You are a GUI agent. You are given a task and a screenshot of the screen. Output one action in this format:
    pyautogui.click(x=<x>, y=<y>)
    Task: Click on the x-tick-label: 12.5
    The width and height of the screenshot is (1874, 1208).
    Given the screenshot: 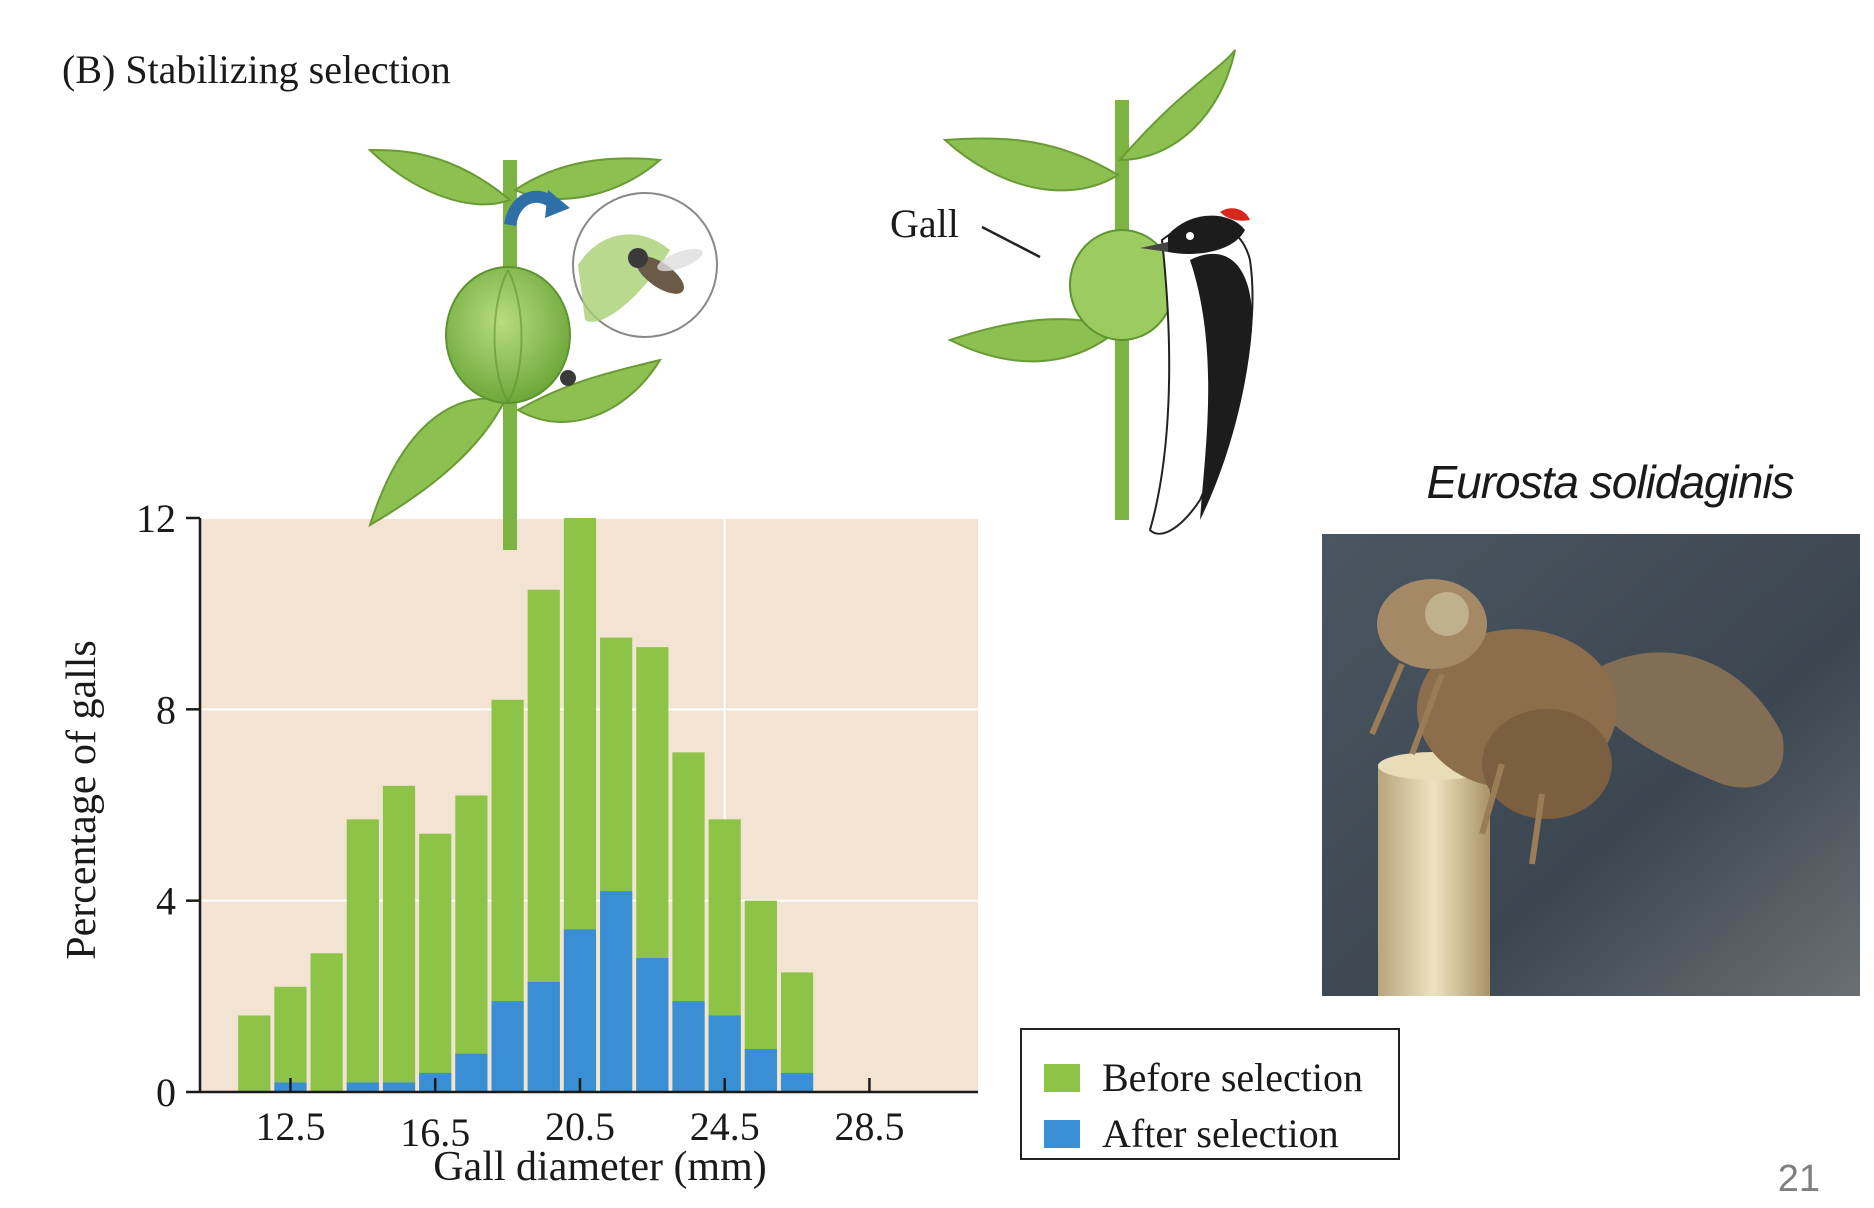 What is the action you would take?
    pyautogui.click(x=290, y=1126)
    